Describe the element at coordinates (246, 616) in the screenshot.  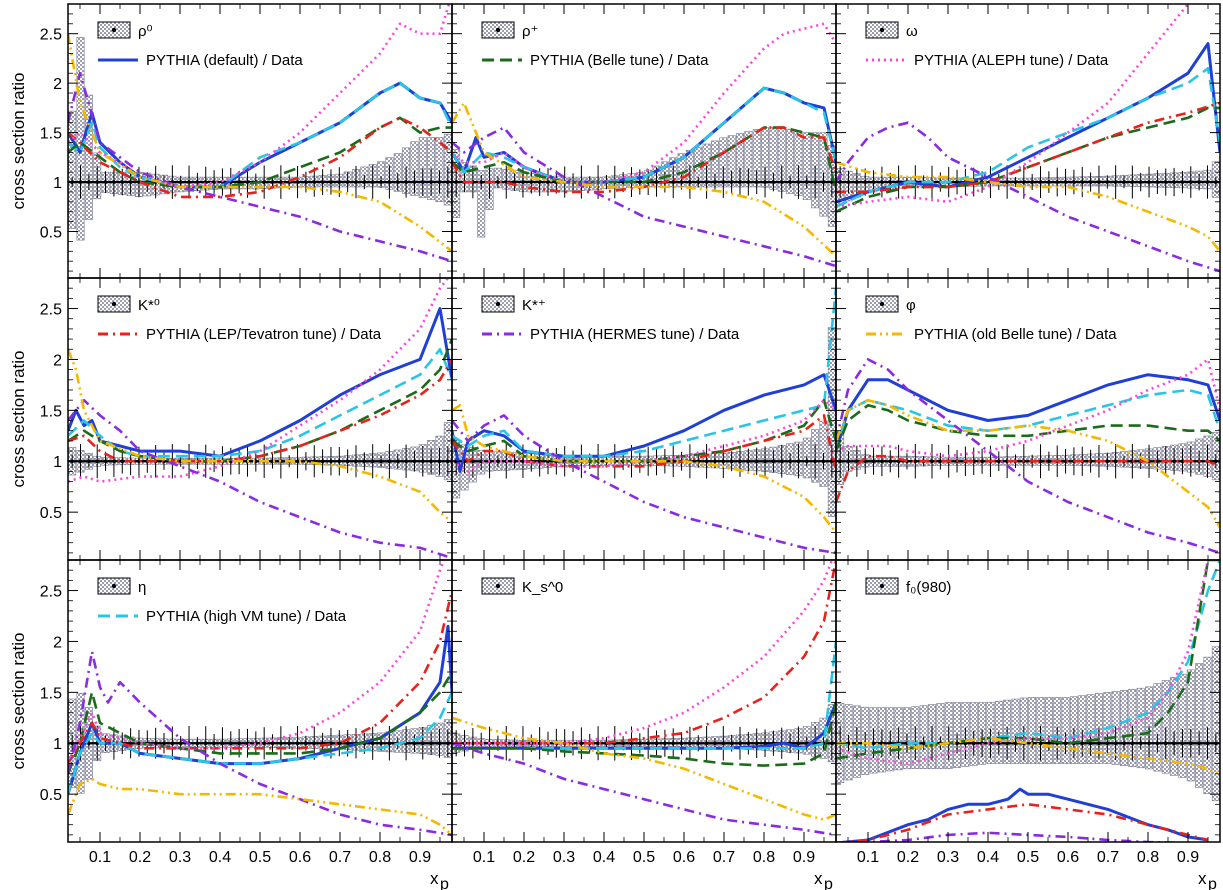
I see `legend-entry-highvm: PYTHIA (high VM tune) / Data` at that location.